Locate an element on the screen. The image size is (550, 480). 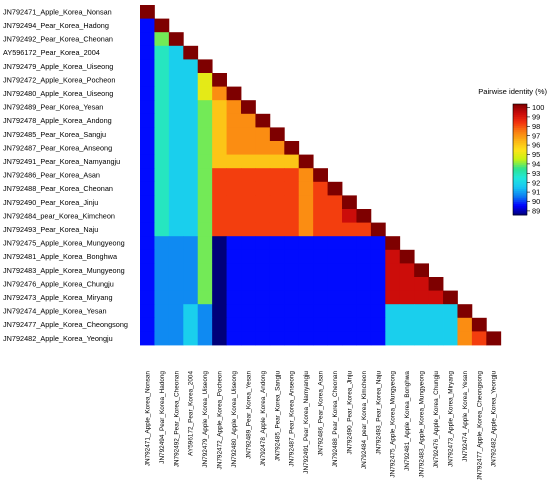
column-label: JN792485_Pear_Korea_Sangju is located at coordinates (277, 416).